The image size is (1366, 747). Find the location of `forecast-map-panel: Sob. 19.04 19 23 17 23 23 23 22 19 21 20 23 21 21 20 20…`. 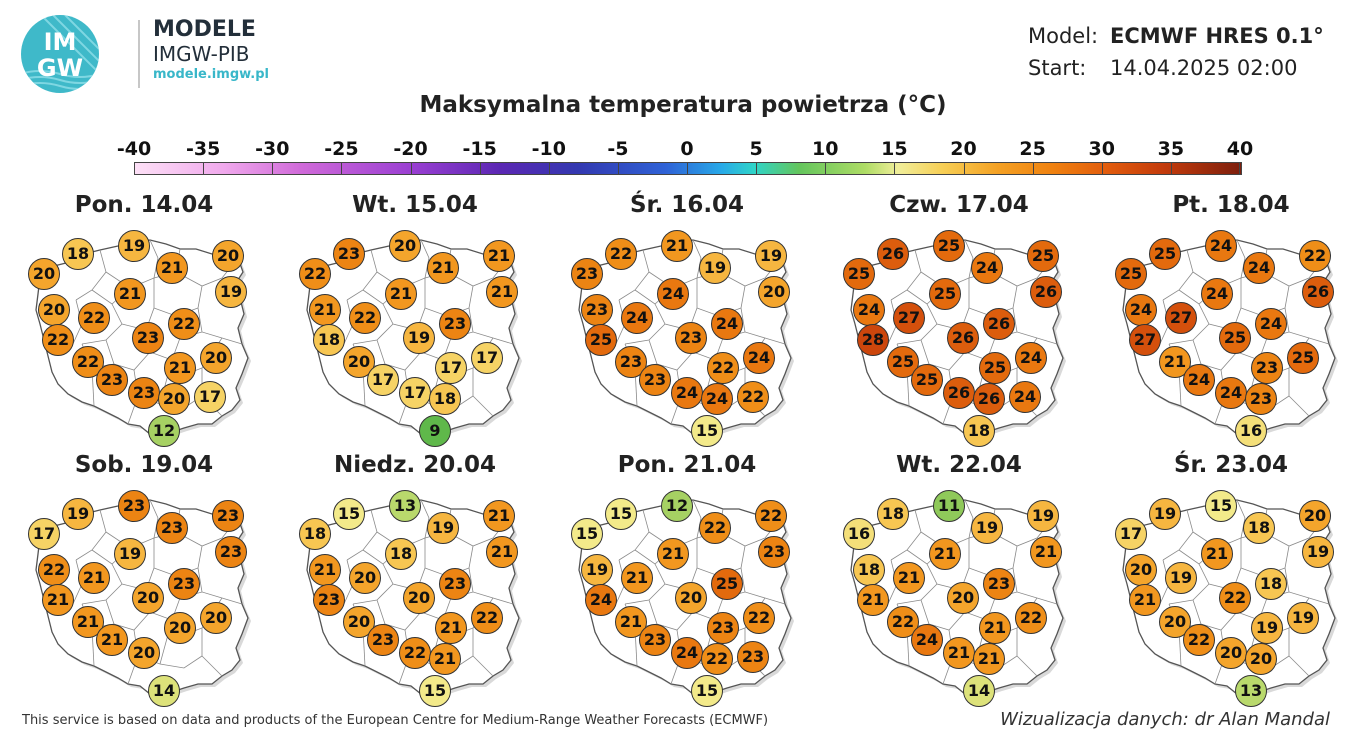

forecast-map-panel: Sob. 19.04 19 23 17 23 23 23 22 19 21 20 23 21 21 20 20… is located at coordinates (144, 579).